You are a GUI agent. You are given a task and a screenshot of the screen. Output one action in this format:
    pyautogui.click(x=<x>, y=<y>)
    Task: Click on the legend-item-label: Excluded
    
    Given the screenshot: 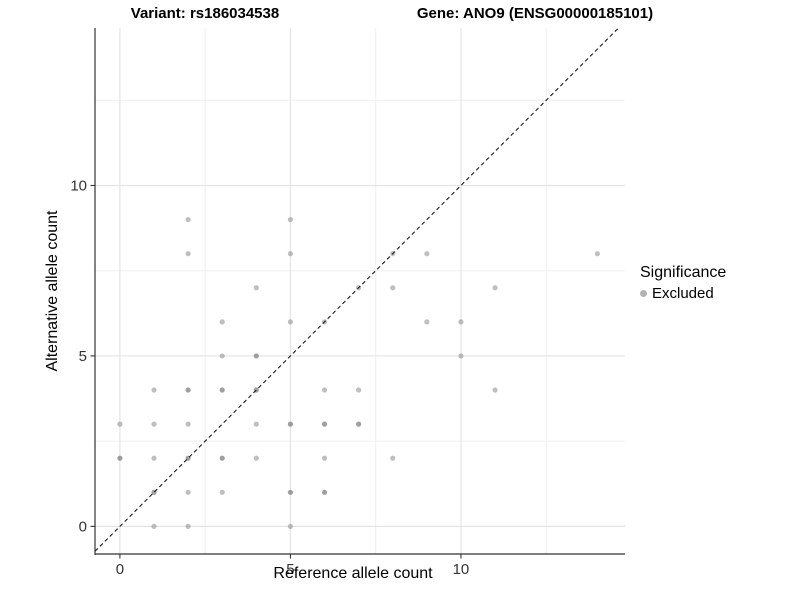 What is the action you would take?
    pyautogui.click(x=683, y=293)
    